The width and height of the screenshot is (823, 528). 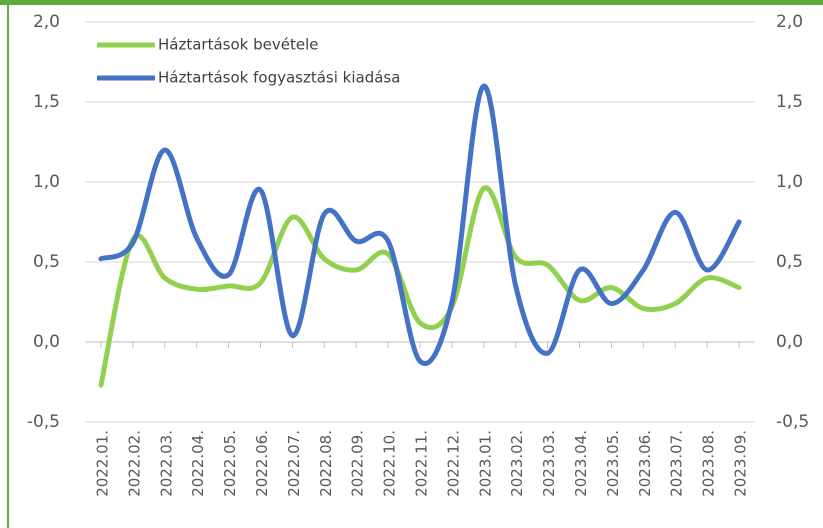 What do you see at coordinates (262, 463) in the screenshot?
I see `x-tick-label: 2022.06.` at bounding box center [262, 463].